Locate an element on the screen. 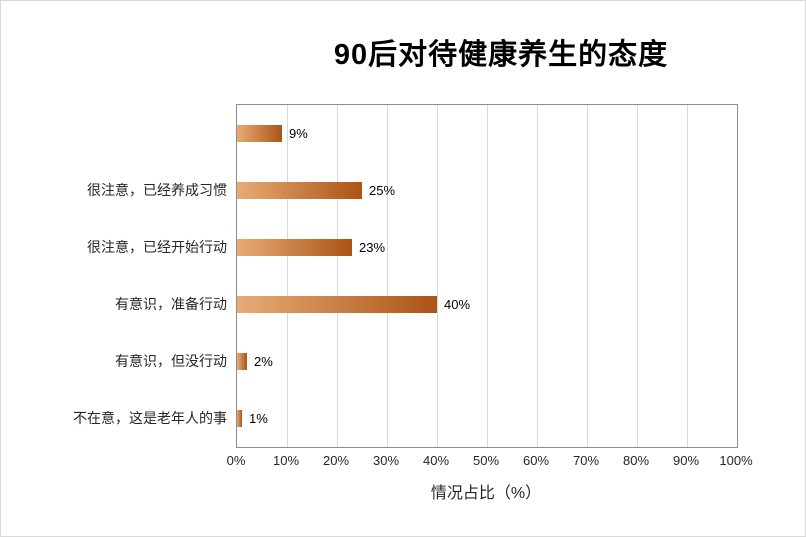 This screenshot has width=806, height=537. bar-value-label: 23% is located at coordinates (372, 247).